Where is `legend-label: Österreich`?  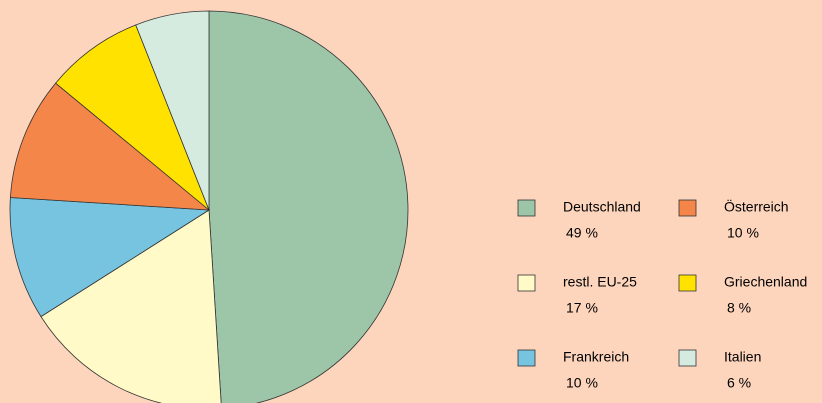
legend-label: Österreich is located at coordinates (756, 206).